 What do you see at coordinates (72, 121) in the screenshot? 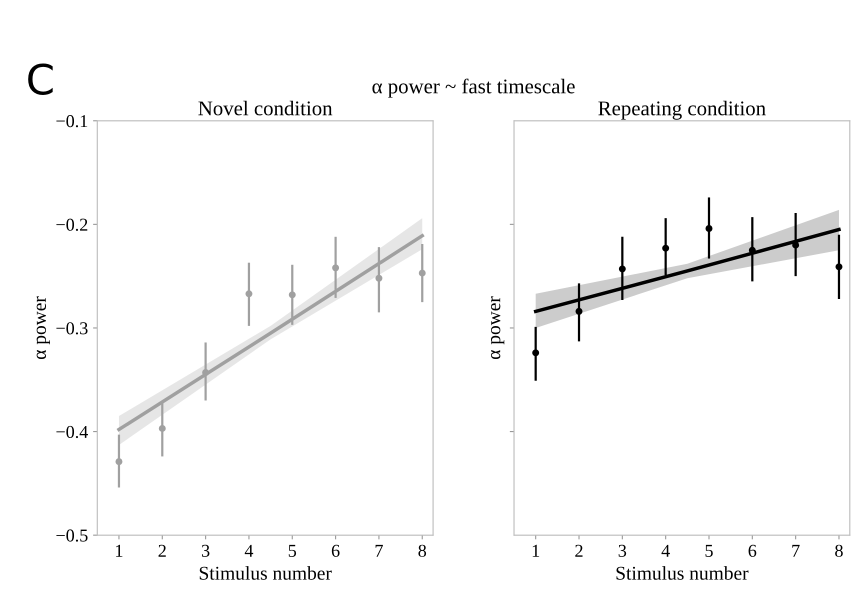
I see `y-tick-label: −0.1` at bounding box center [72, 121].